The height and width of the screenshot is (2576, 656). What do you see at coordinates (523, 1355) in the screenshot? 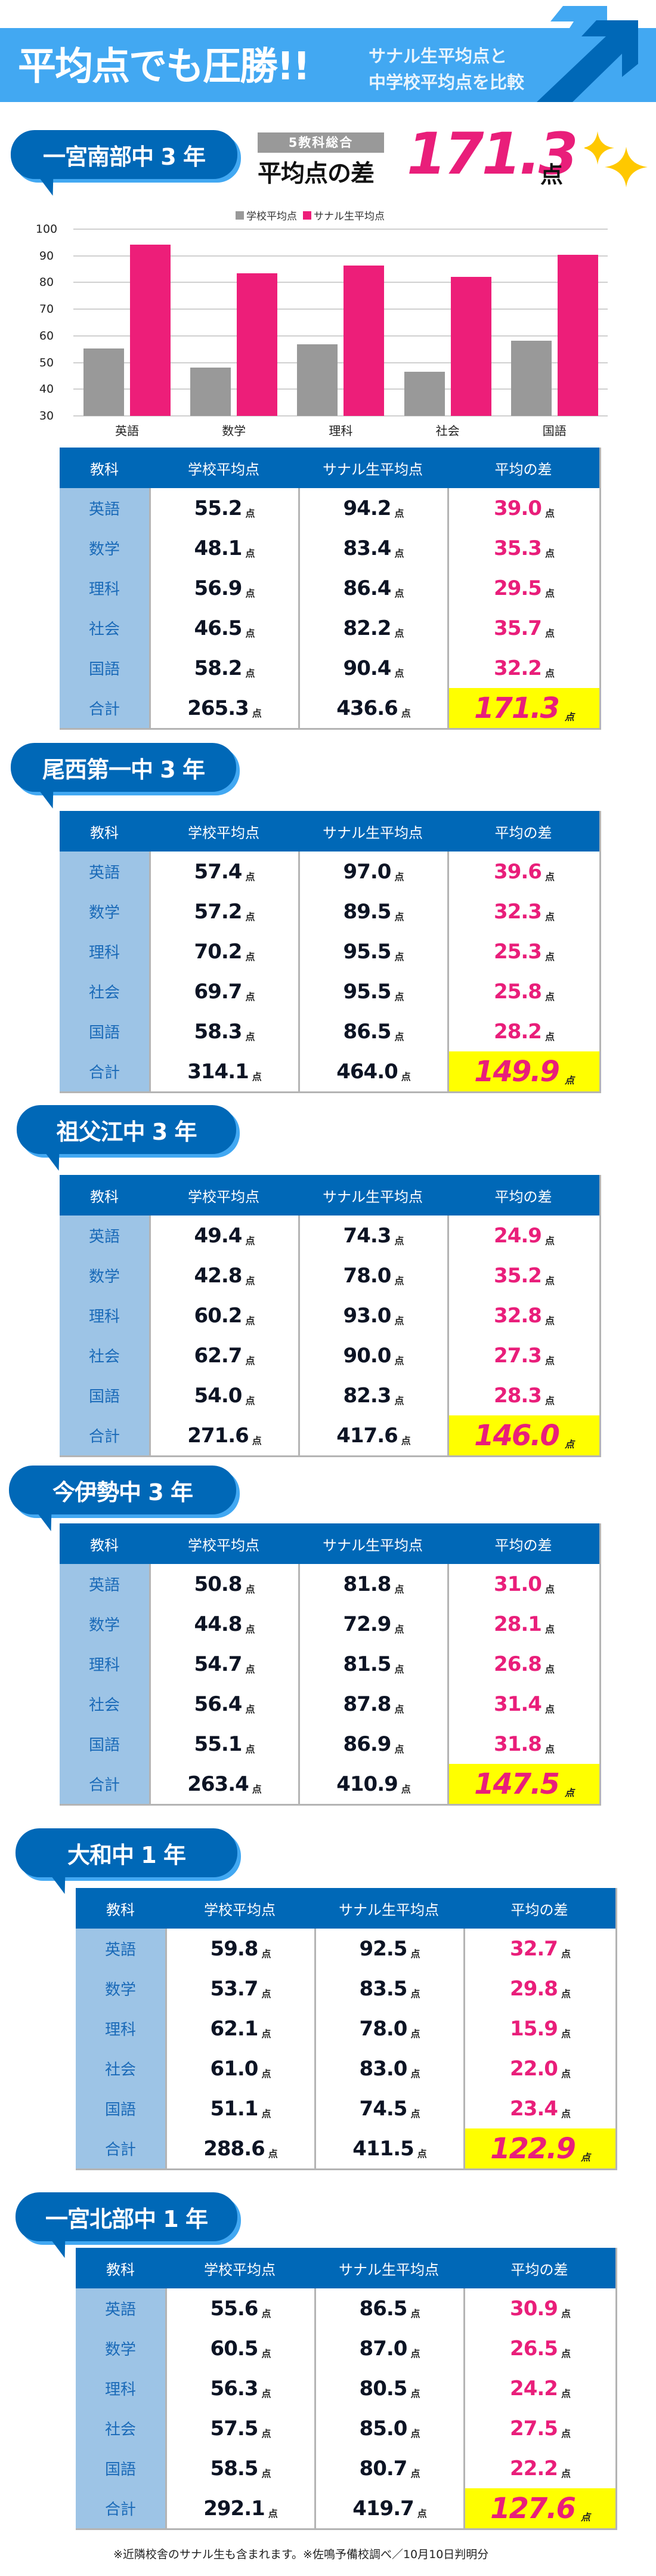
I see `difference-cell: 27.3 点` at bounding box center [523, 1355].